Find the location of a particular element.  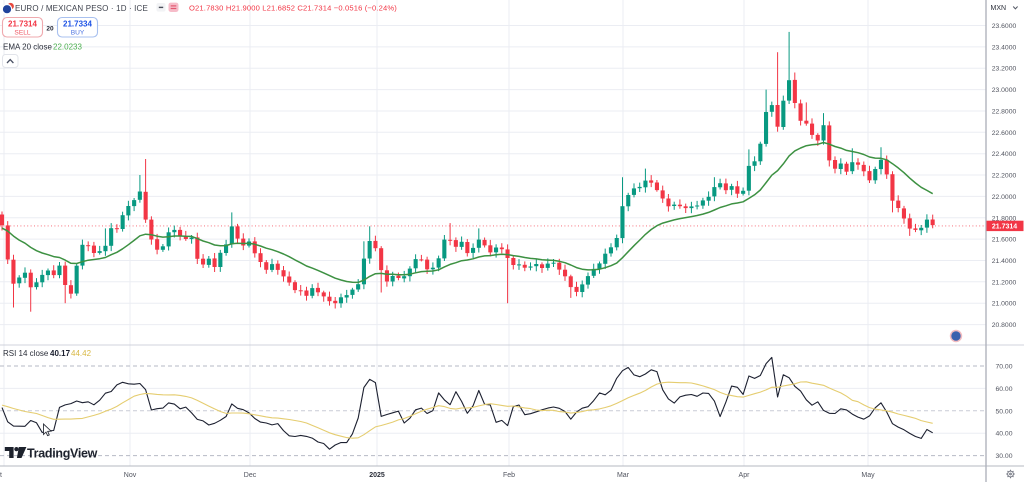

svg-text: 30.00 is located at coordinates (1003, 456).